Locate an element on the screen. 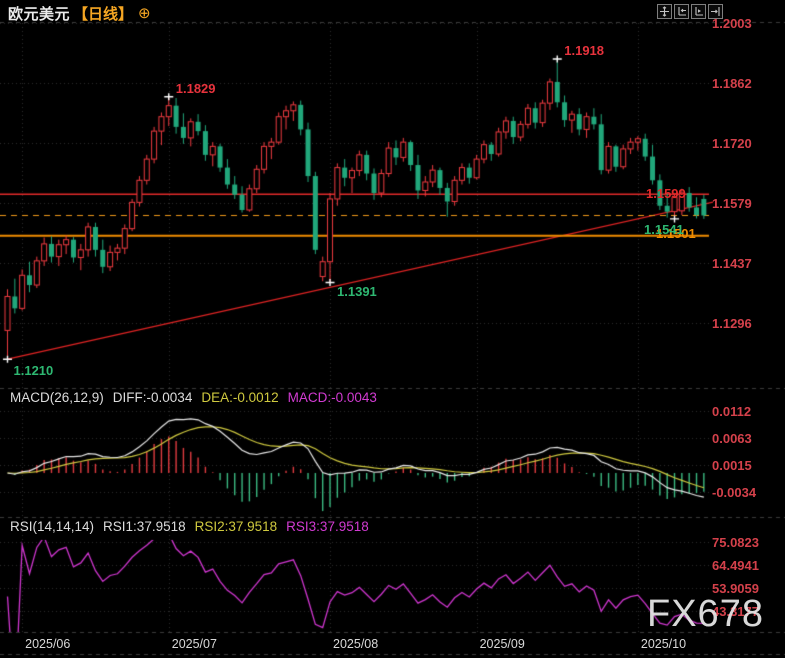  zoom-out-icon is located at coordinates (682, 11).